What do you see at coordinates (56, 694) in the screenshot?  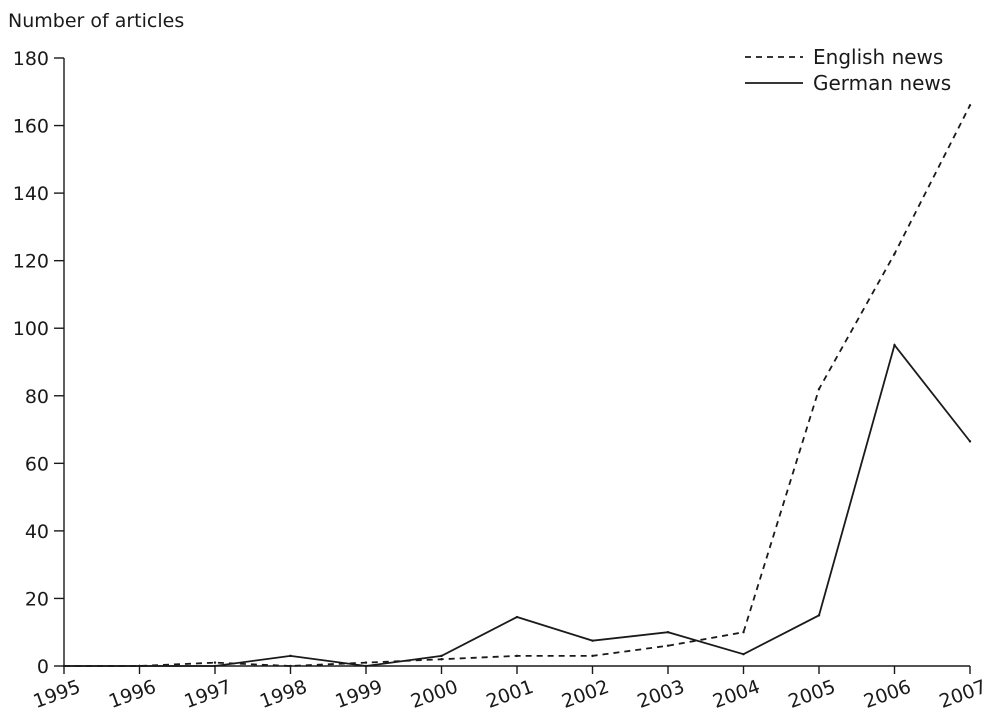 I see `x-tick-label: 1995` at bounding box center [56, 694].